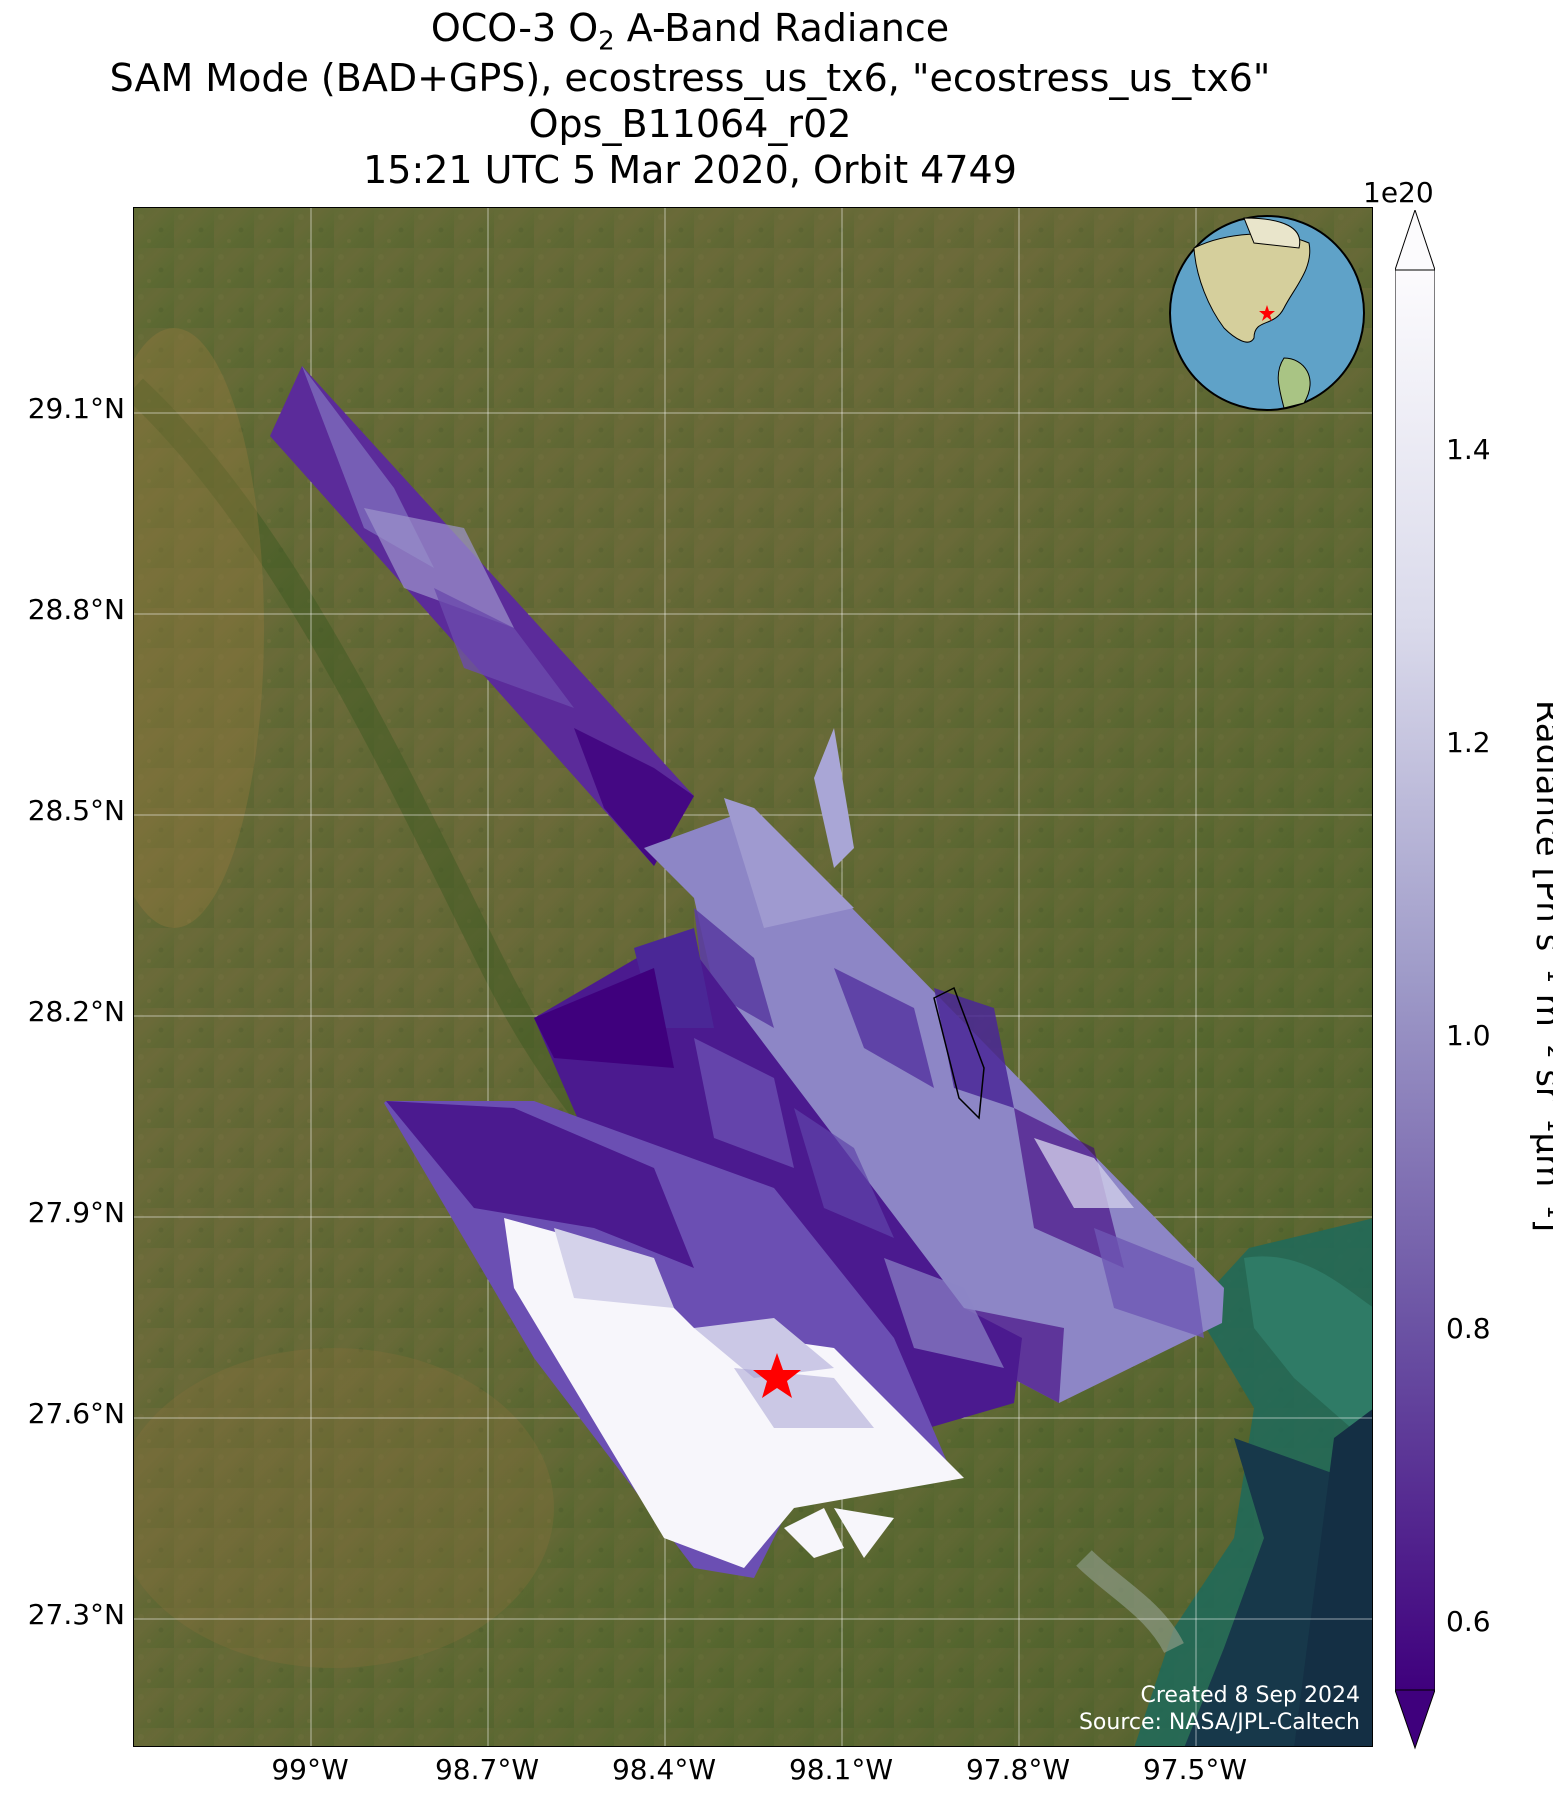 The height and width of the screenshot is (1796, 1553). I want to click on colorbar-tick-label: 1.2, so click(1468, 742).